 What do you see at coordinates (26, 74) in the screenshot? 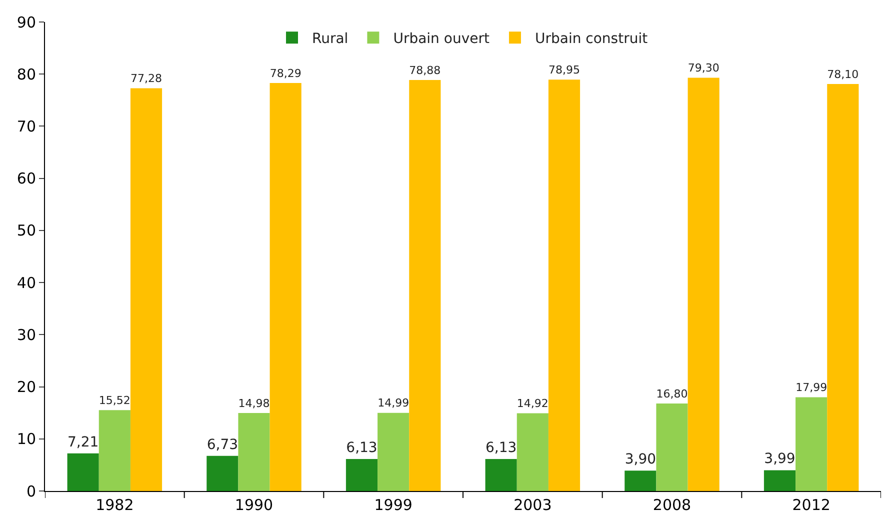
I see `y-tick-label: 80` at bounding box center [26, 74].